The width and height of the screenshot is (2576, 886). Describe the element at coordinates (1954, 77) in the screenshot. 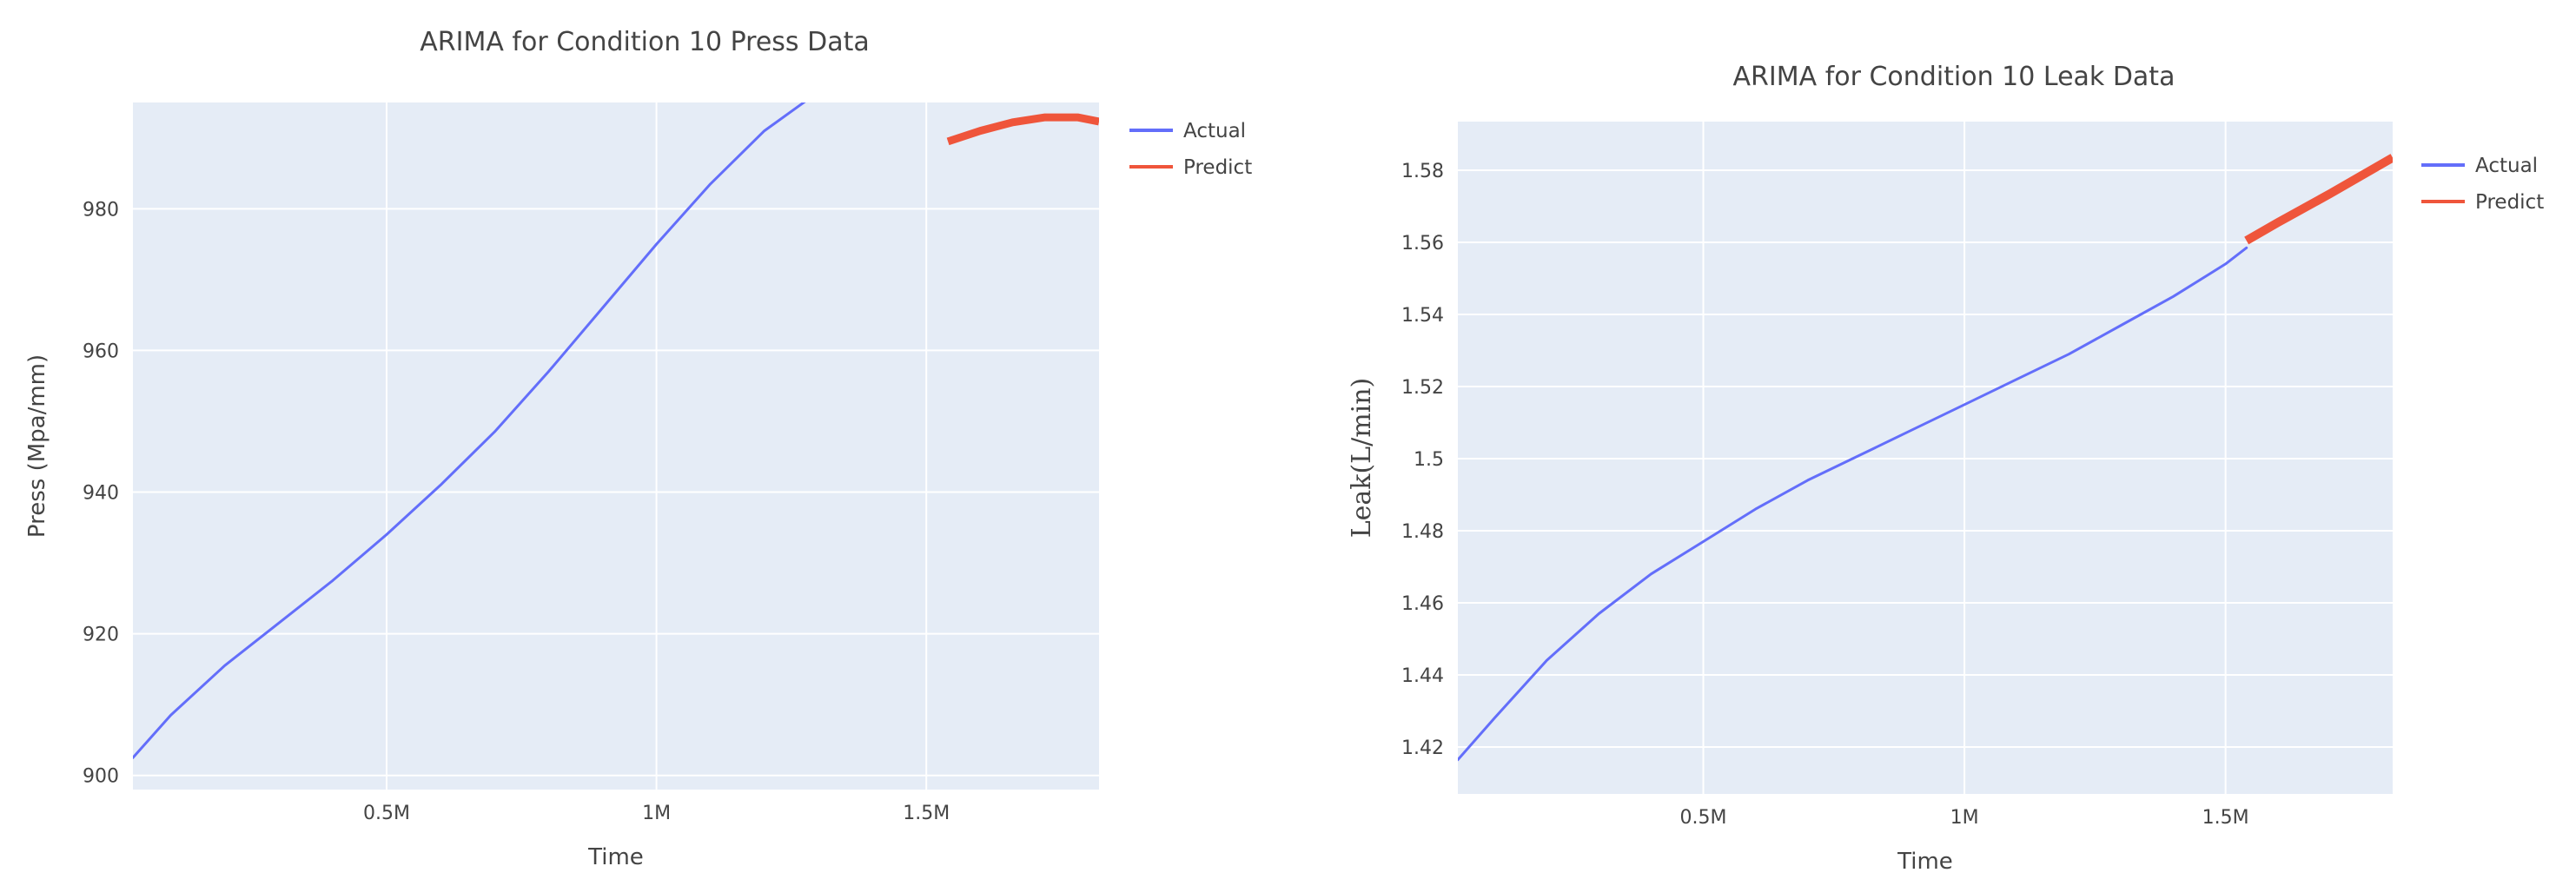

I see `chart-title: ARIMA for Condition 10 Leak Data` at that location.